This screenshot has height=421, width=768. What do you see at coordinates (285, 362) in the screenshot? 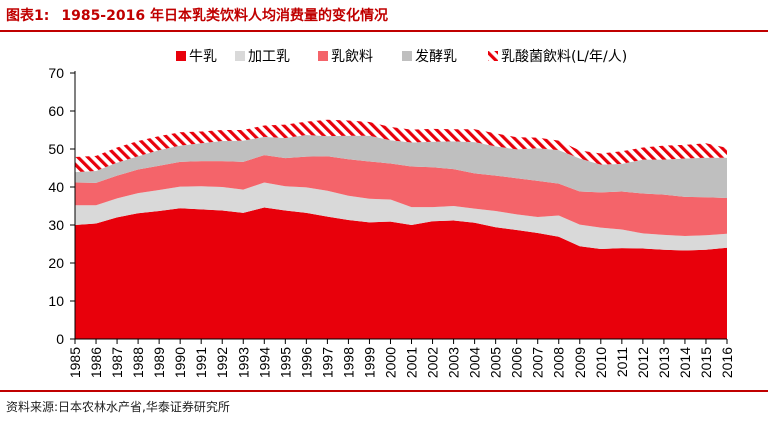
I see `x-tick-label: 1995` at bounding box center [285, 362].